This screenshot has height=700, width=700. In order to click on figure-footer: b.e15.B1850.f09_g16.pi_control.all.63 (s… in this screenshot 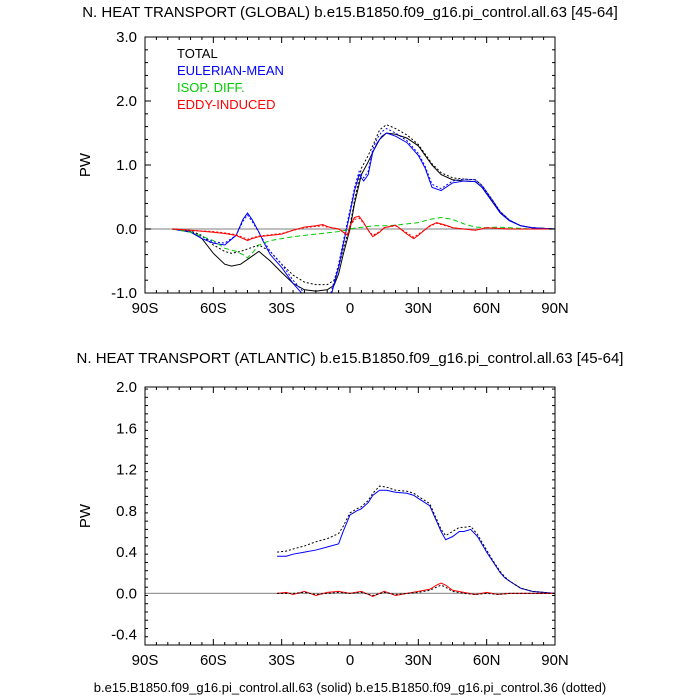, I will do `click(350, 687)`.